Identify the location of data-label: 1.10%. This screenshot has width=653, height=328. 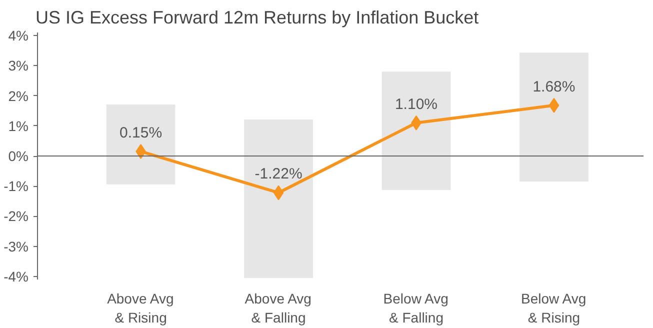
(416, 104).